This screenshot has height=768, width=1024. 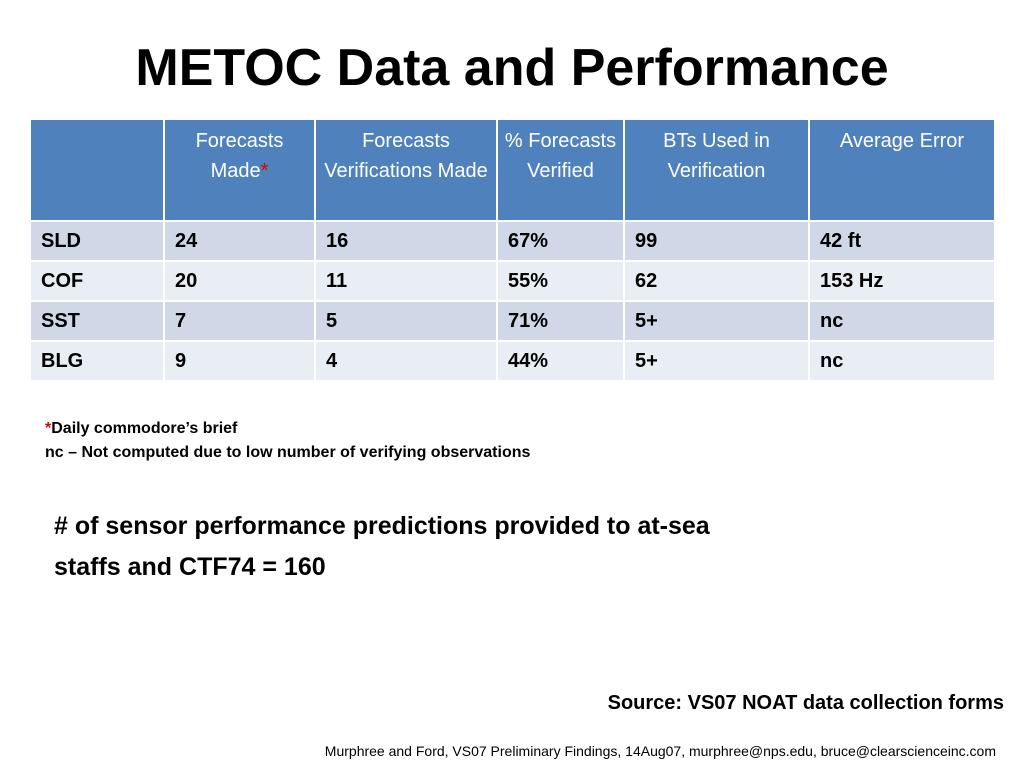 I want to click on table-cell: 24, so click(x=239, y=241).